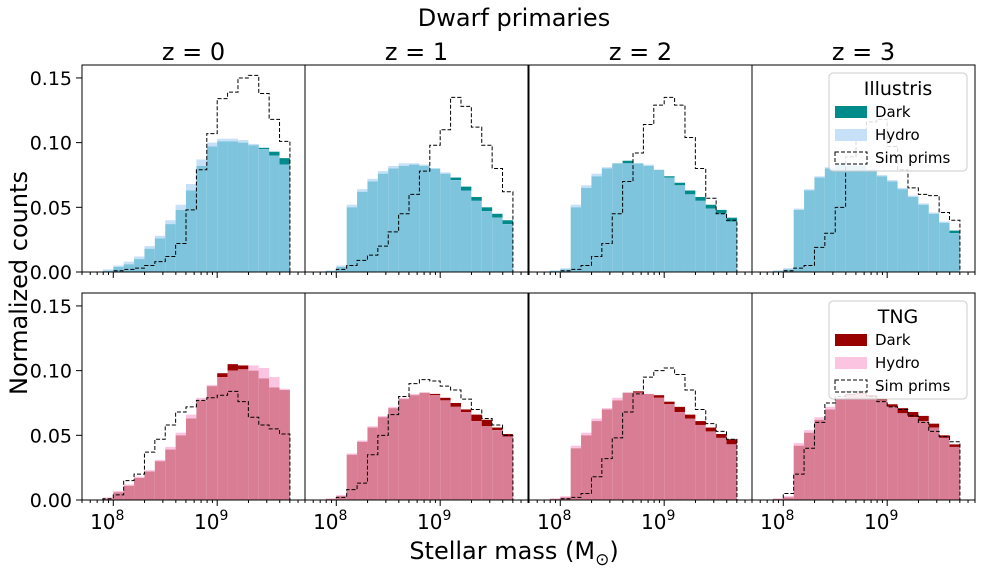 The image size is (982, 573). What do you see at coordinates (897, 135) in the screenshot?
I see `legend-entry: Hydro` at bounding box center [897, 135].